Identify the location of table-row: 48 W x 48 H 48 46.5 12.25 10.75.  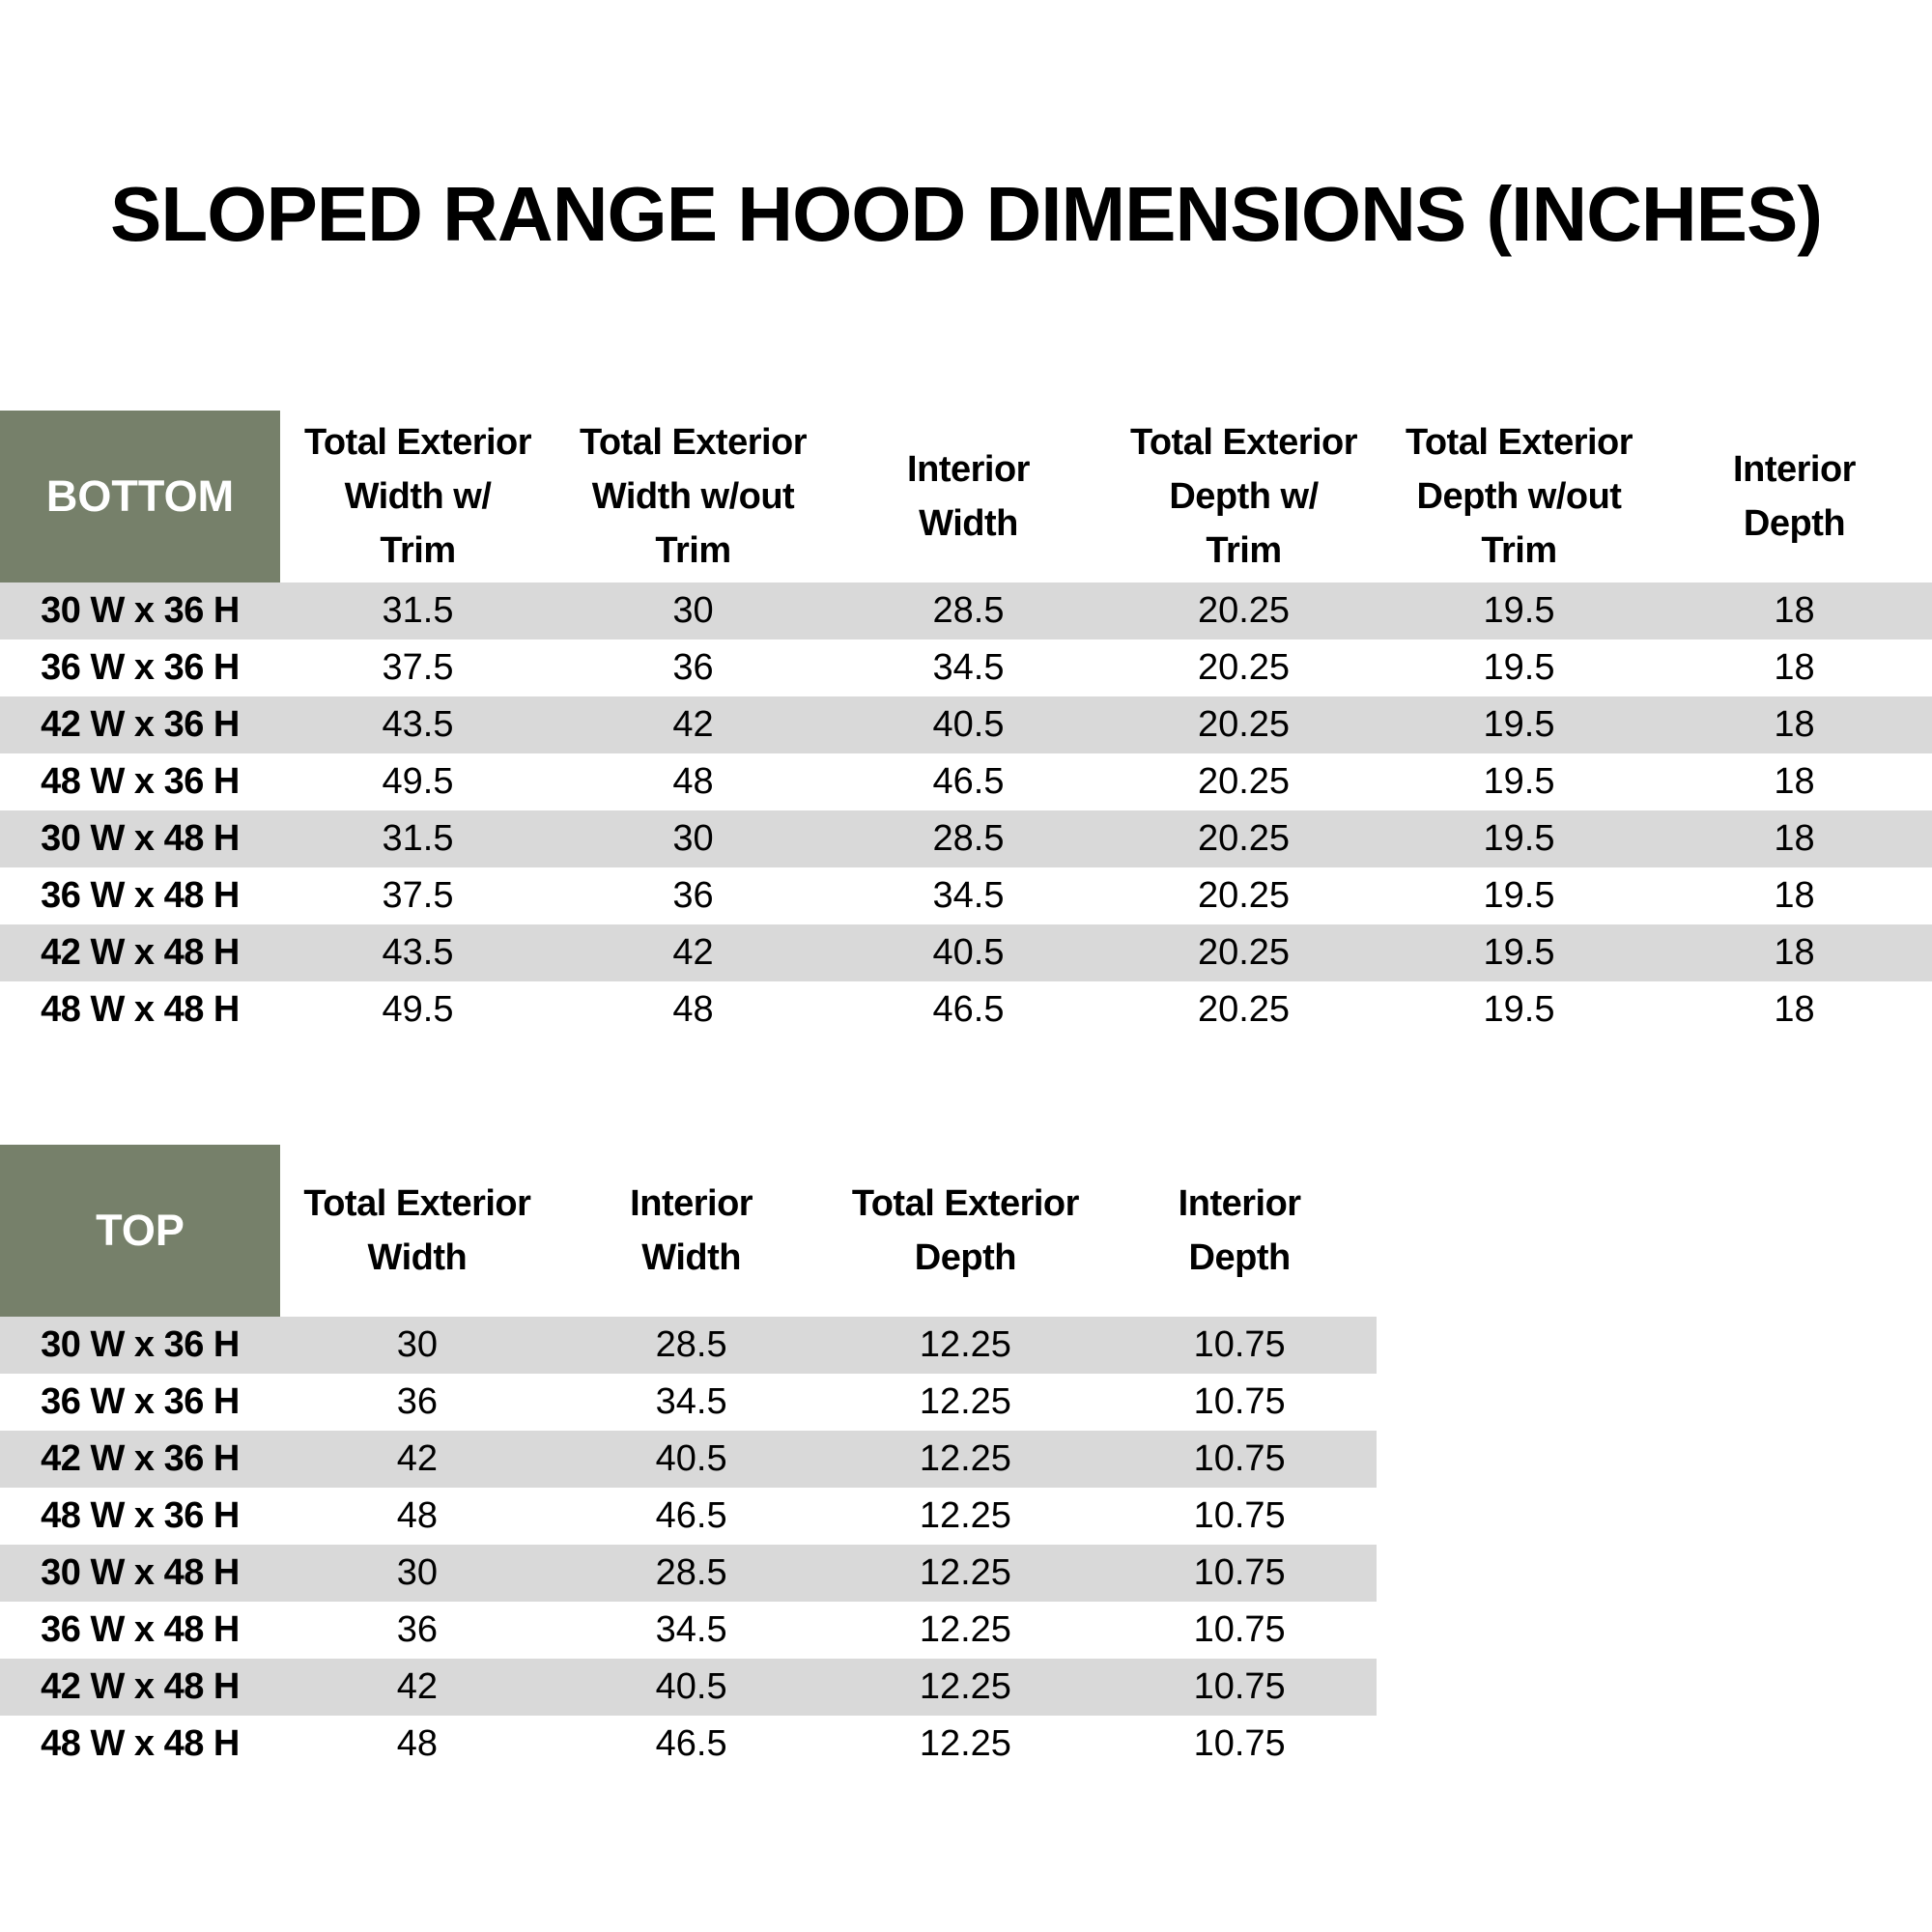
(688, 1744).